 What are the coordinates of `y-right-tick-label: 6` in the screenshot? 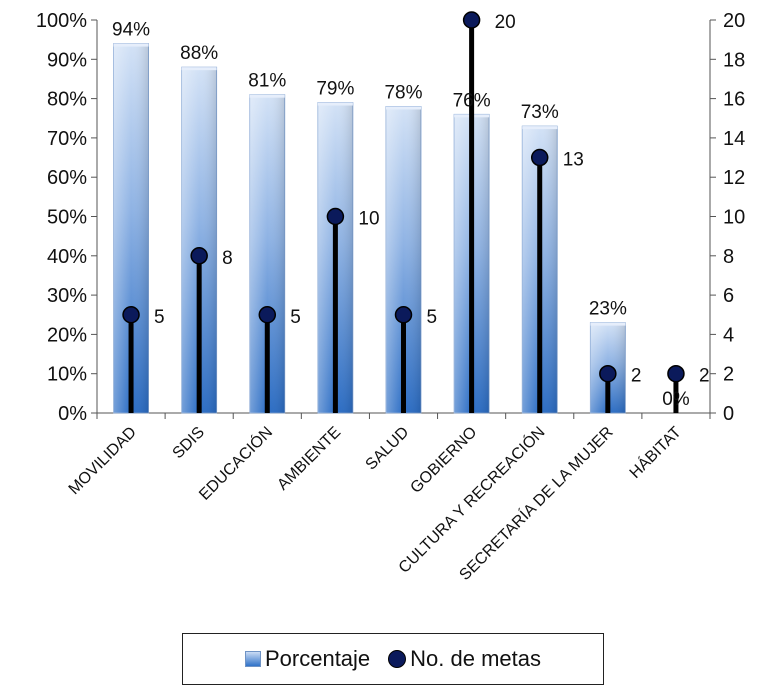 It's located at (728, 296).